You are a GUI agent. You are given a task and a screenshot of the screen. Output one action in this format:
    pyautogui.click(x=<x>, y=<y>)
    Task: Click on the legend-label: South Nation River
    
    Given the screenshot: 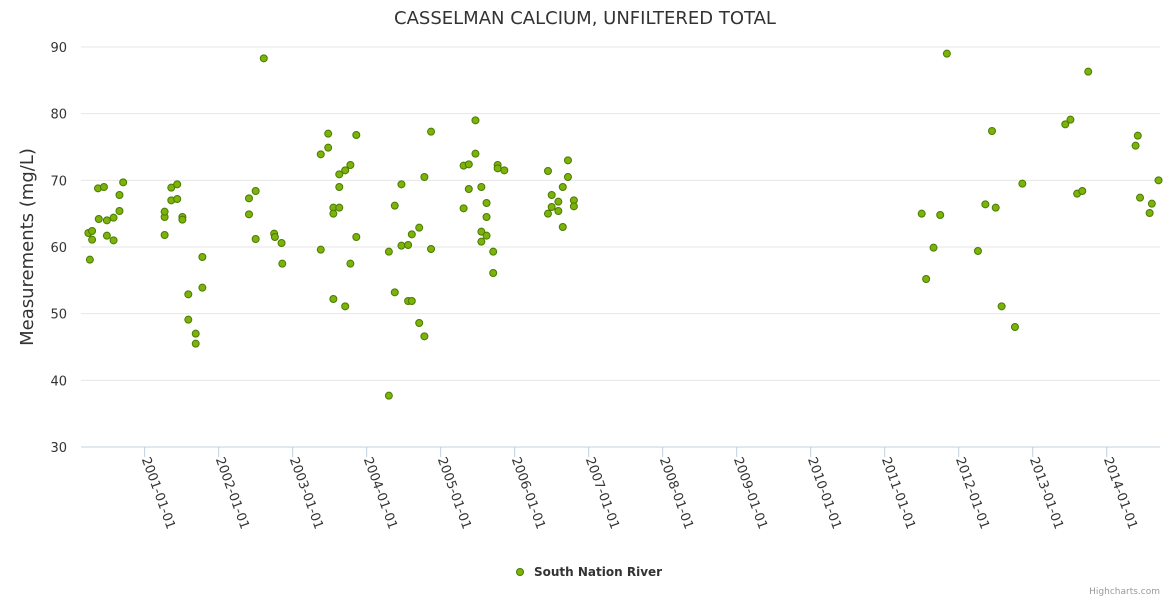 What is the action you would take?
    pyautogui.click(x=598, y=572)
    